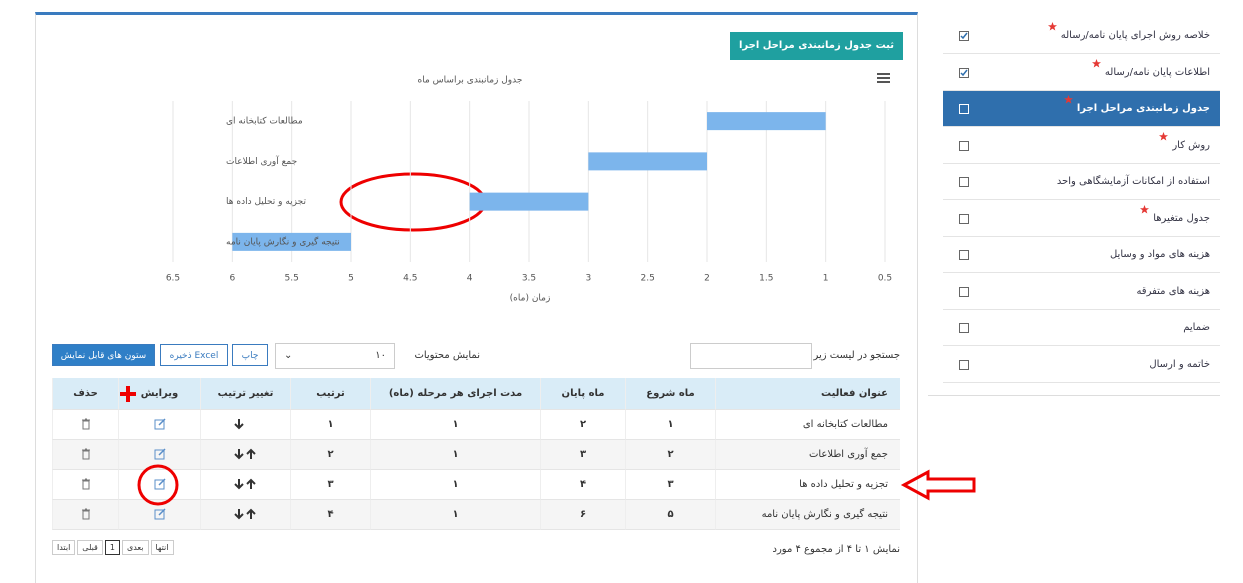  I want to click on sidebar-label: جدول متغیرها, so click(1181, 218).